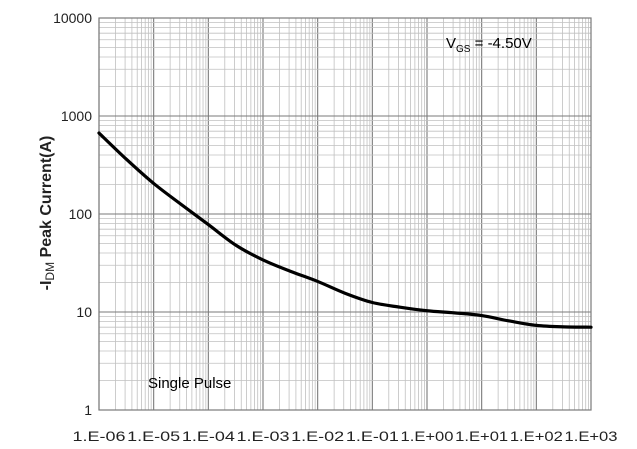 Image resolution: width=637 pixels, height=449 pixels. I want to click on vgs-annotation: VGS = -4.50V, so click(489, 45).